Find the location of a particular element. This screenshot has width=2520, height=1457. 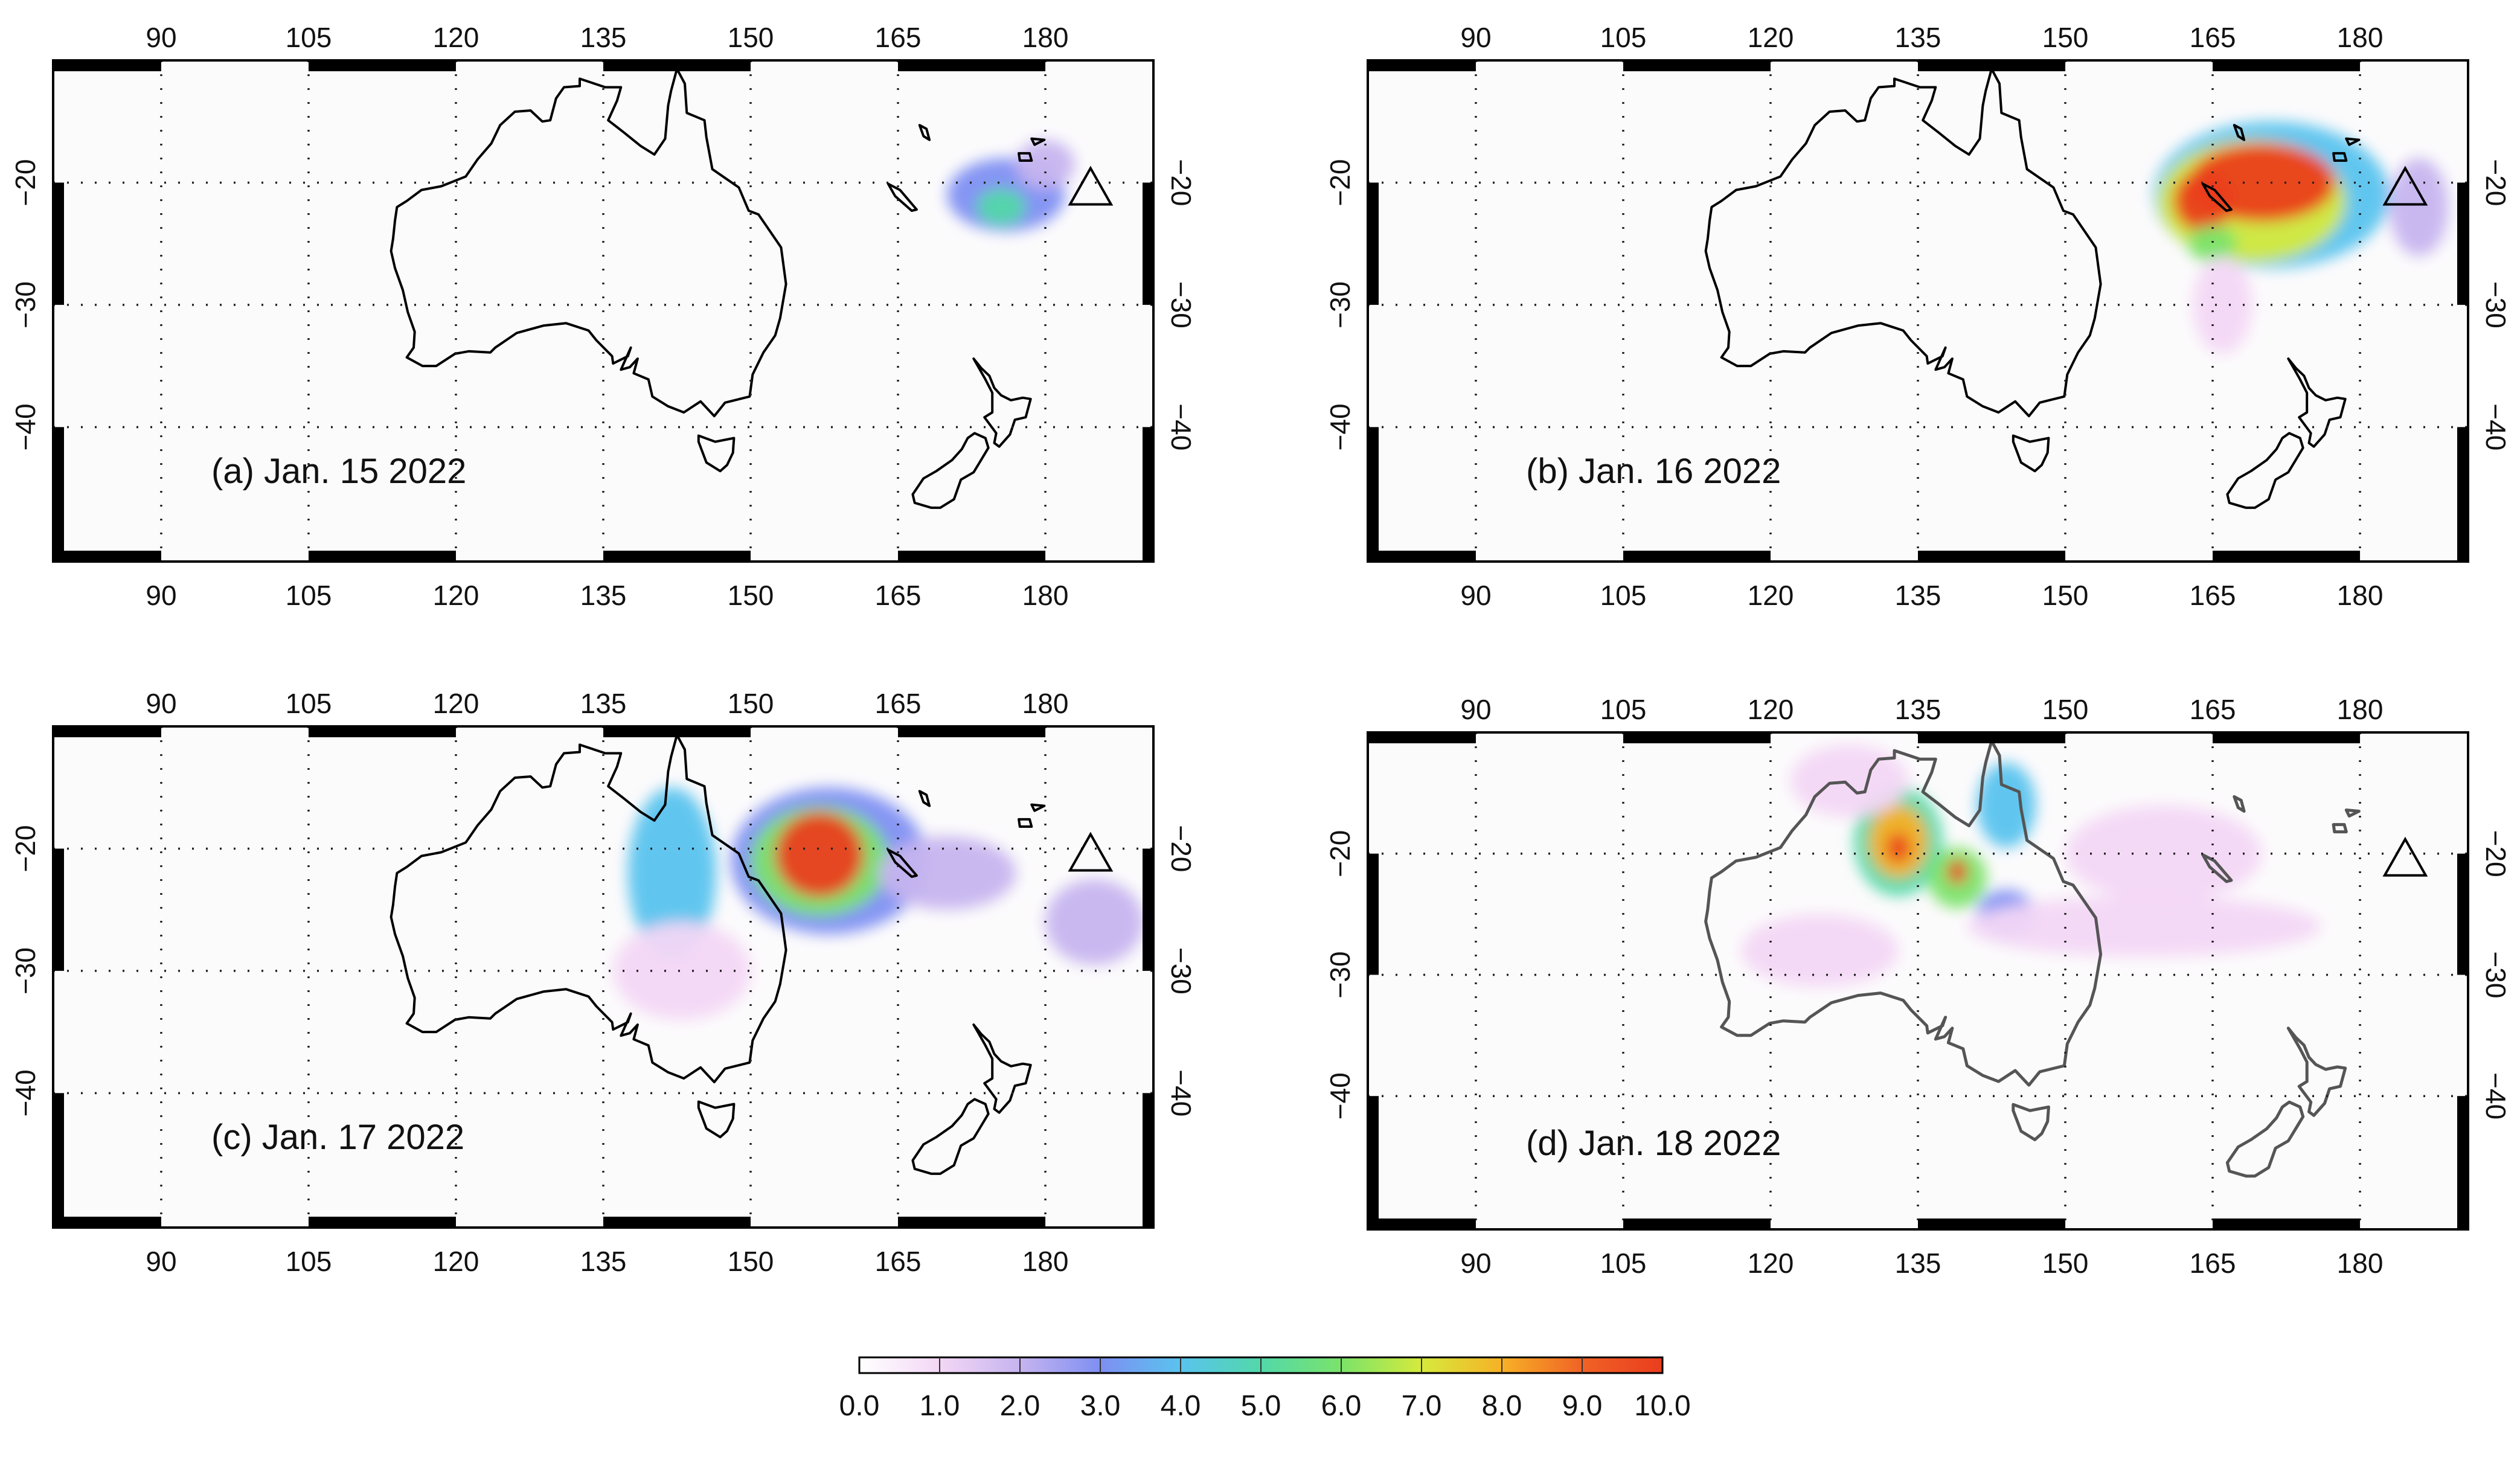

coastline-tasmania is located at coordinates (716, 1119).